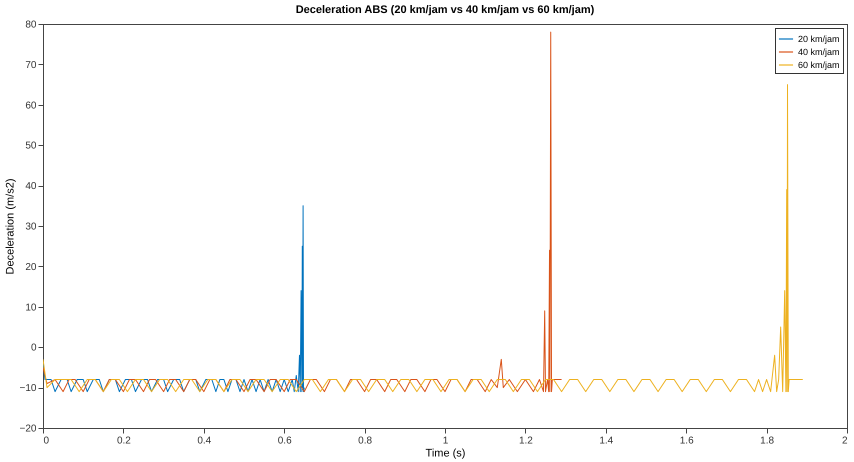  What do you see at coordinates (767, 441) in the screenshot?
I see `x-tick-label: 1.8` at bounding box center [767, 441].